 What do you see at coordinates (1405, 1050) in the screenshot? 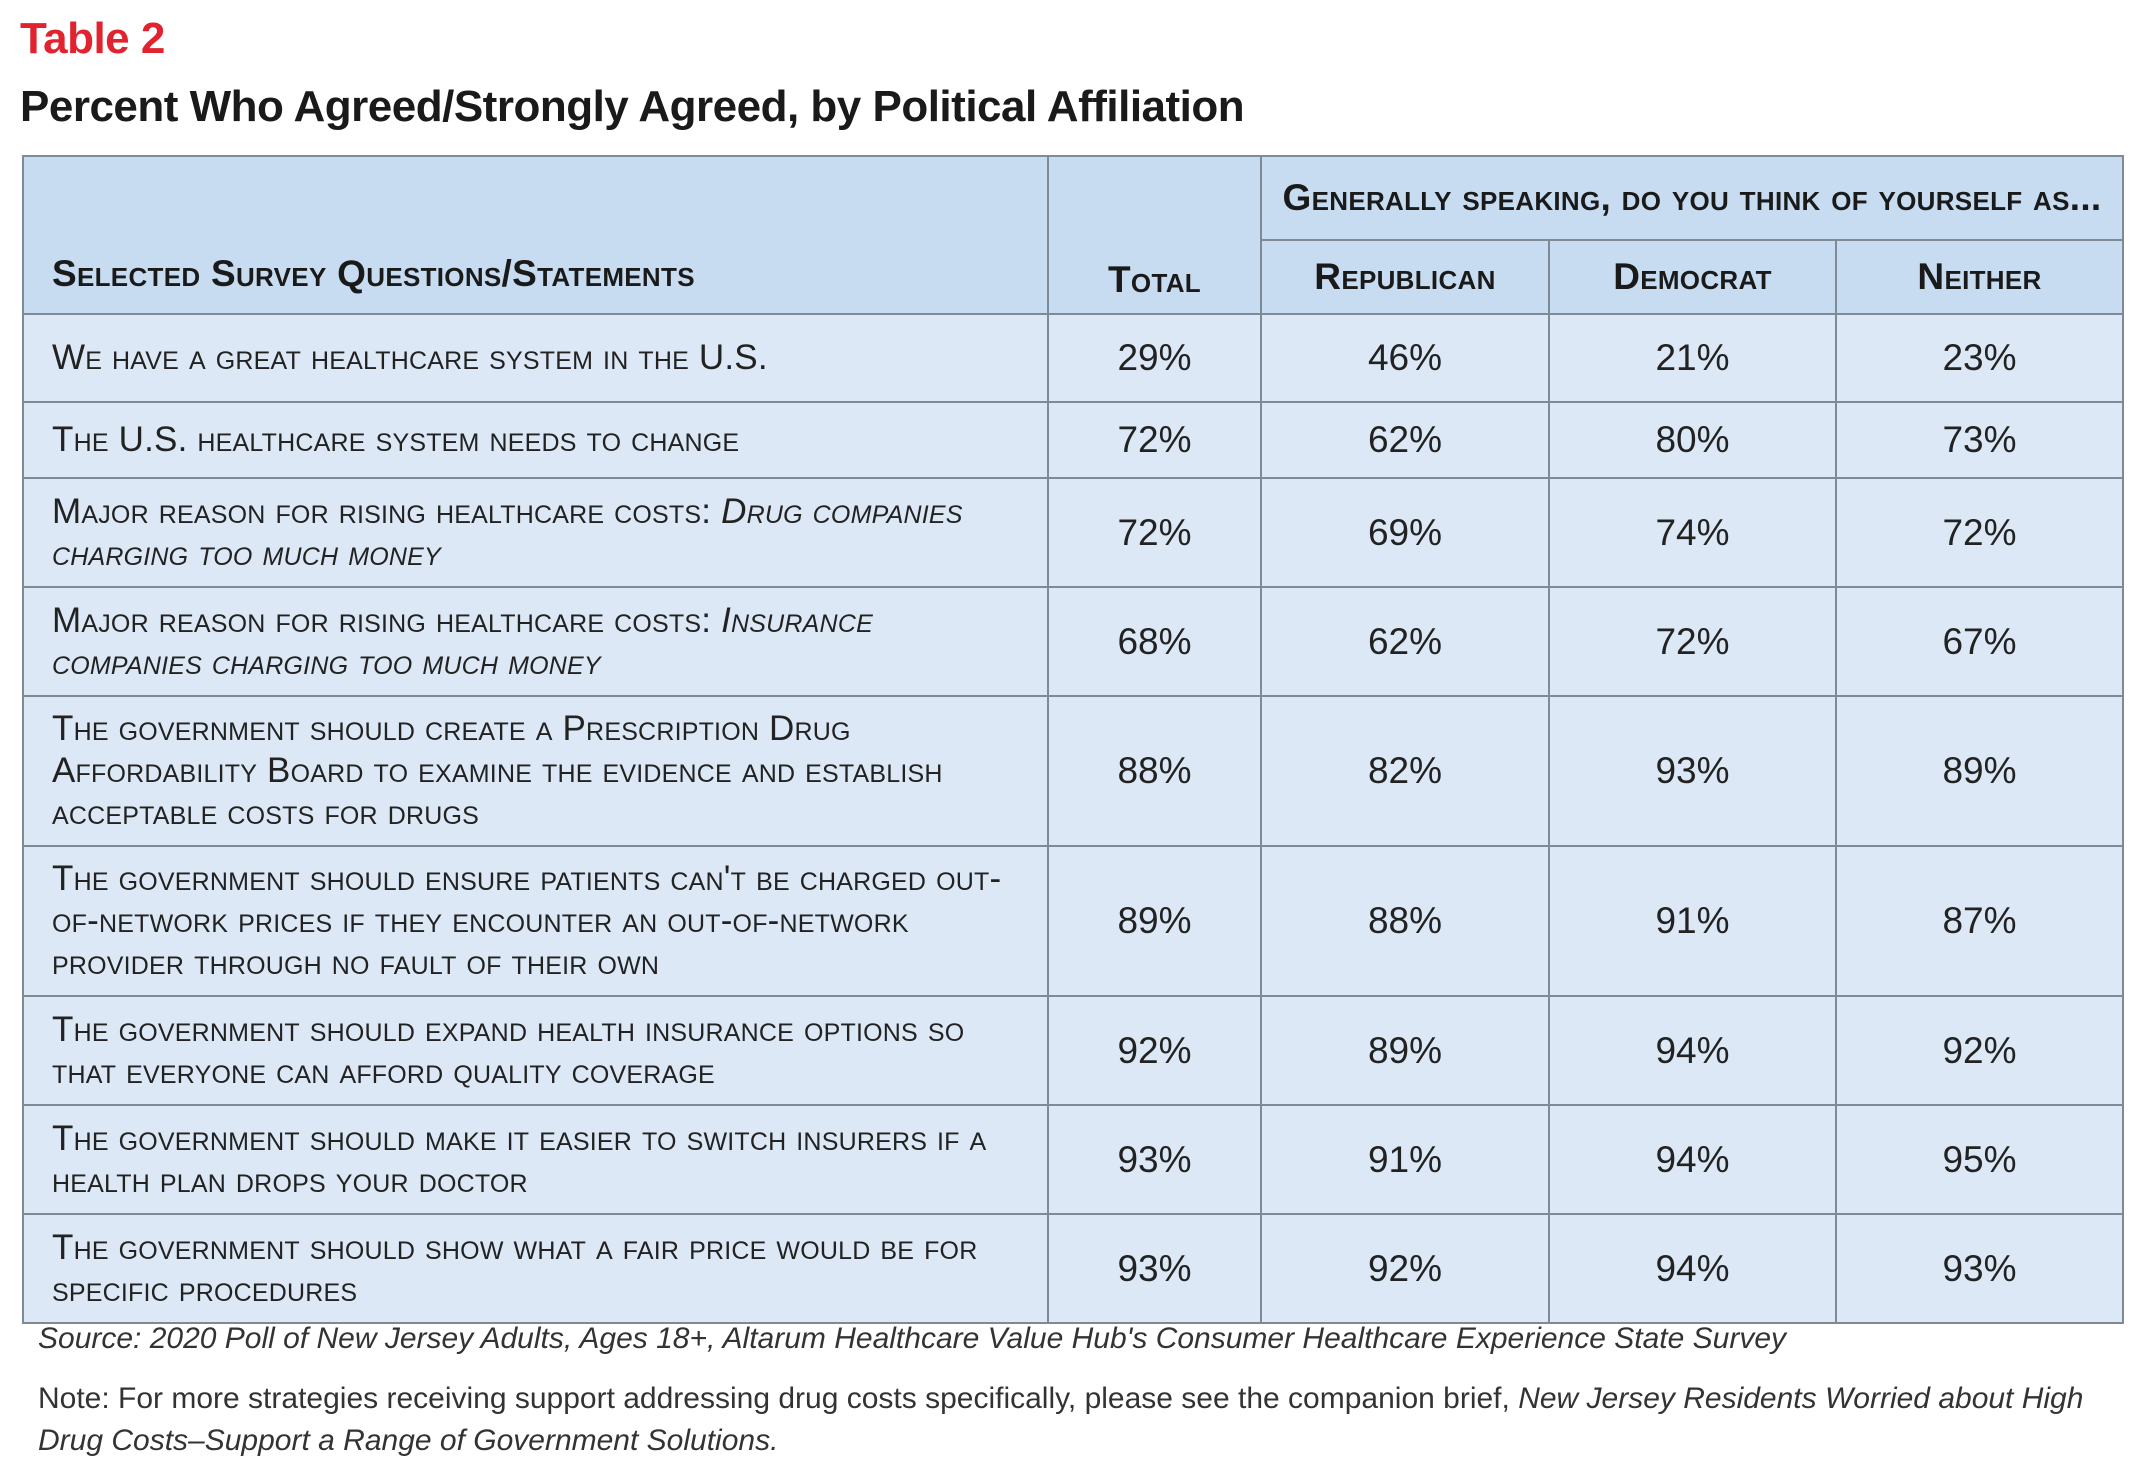
I see `republican-cell: 89%` at bounding box center [1405, 1050].